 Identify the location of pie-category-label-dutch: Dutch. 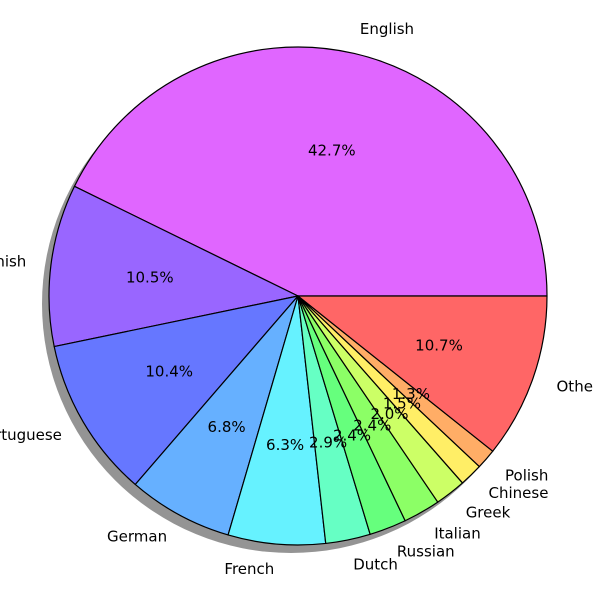
(375, 564).